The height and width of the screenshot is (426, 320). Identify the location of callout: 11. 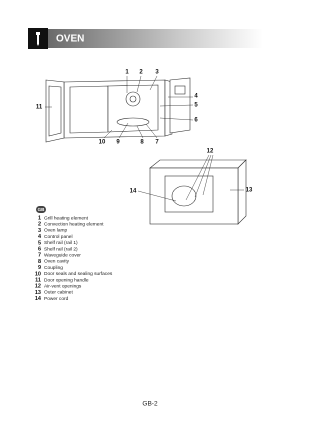
(39, 108).